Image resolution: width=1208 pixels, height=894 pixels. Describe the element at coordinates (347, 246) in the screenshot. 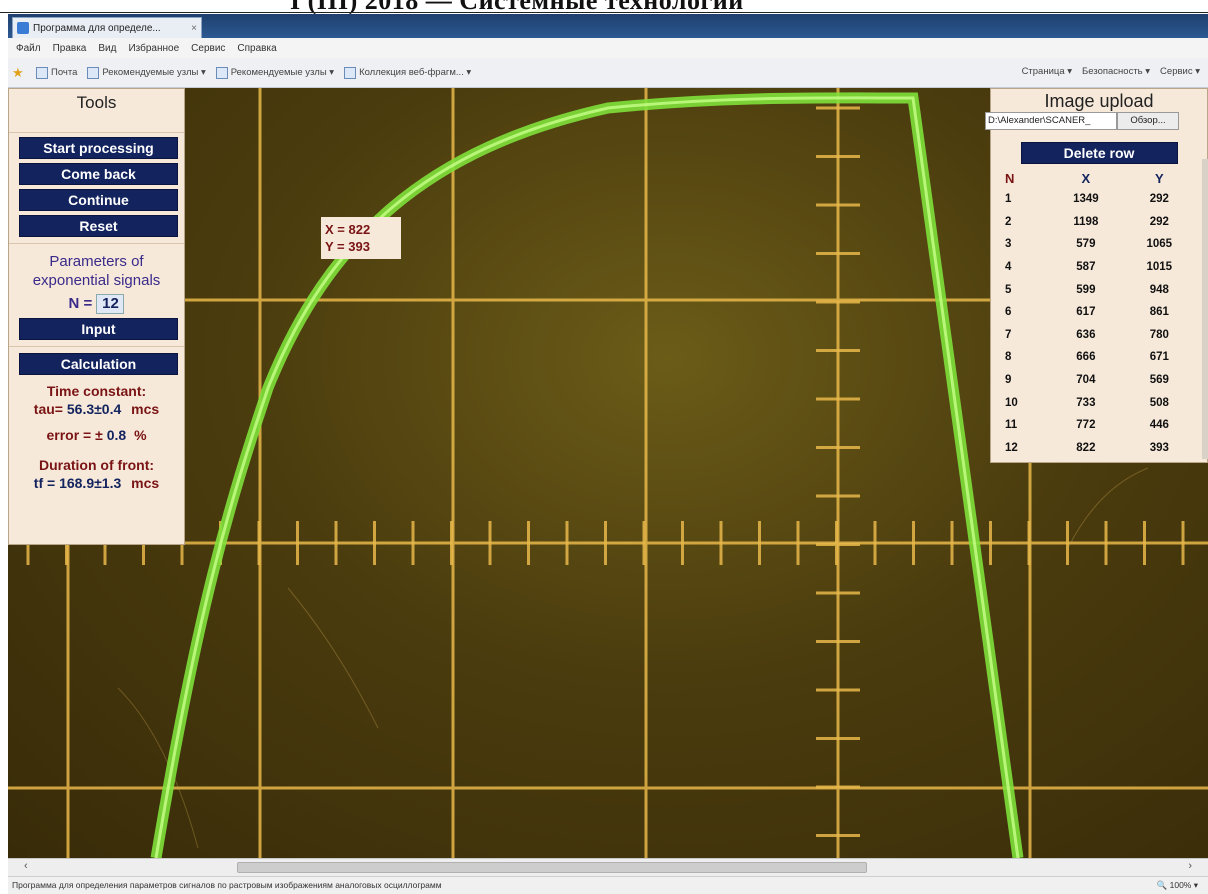

I see `cursor-y: Y = 393` at that location.